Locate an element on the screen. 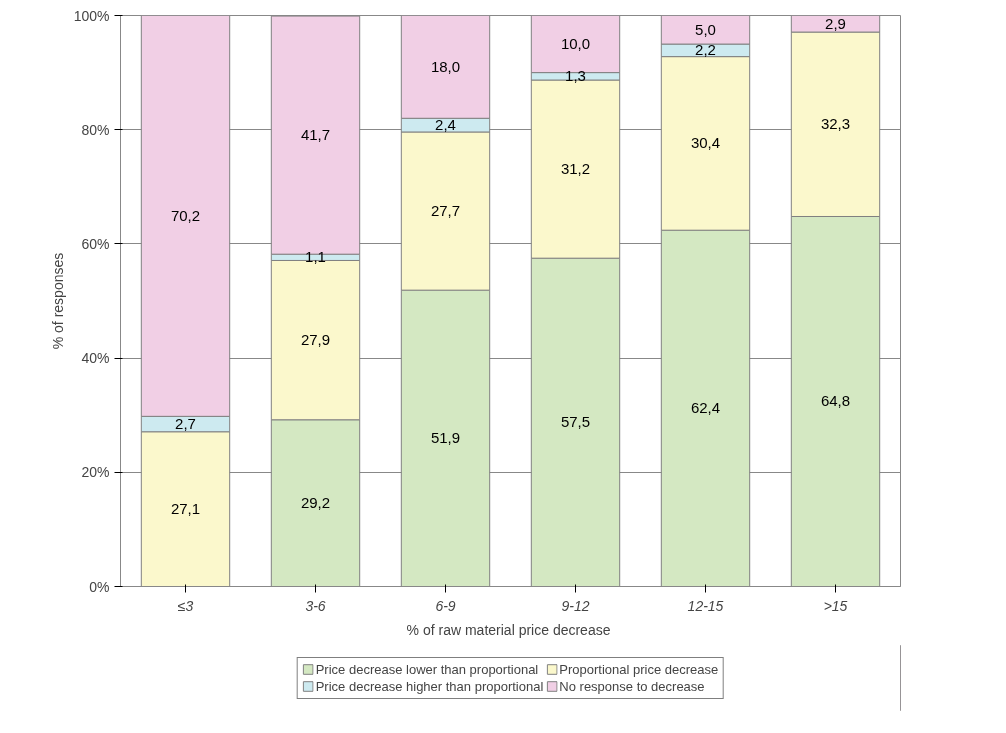  x-tick-label: >15 is located at coordinates (835, 605).